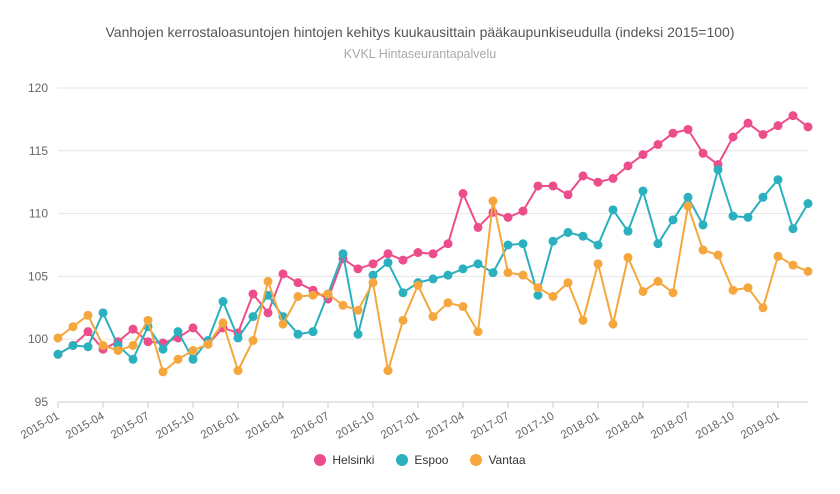 The image size is (840, 494). I want to click on x-tick-label: 2018-01, so click(580, 426).